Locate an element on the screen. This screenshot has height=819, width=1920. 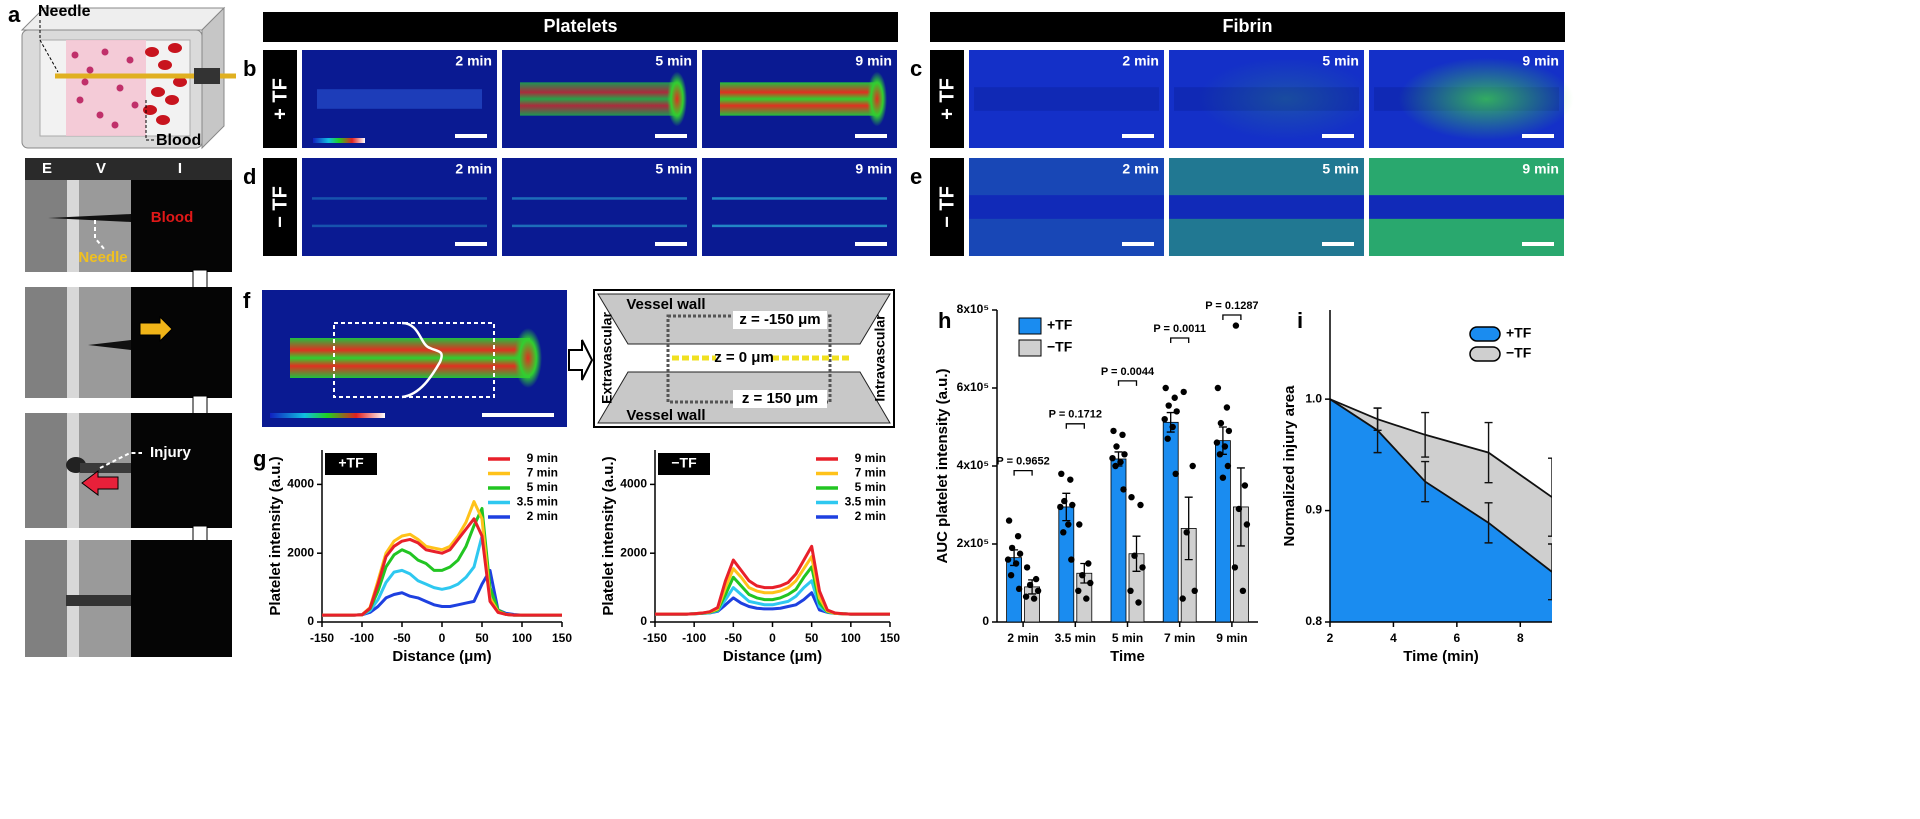
bracket is located at coordinates (1180, 340).